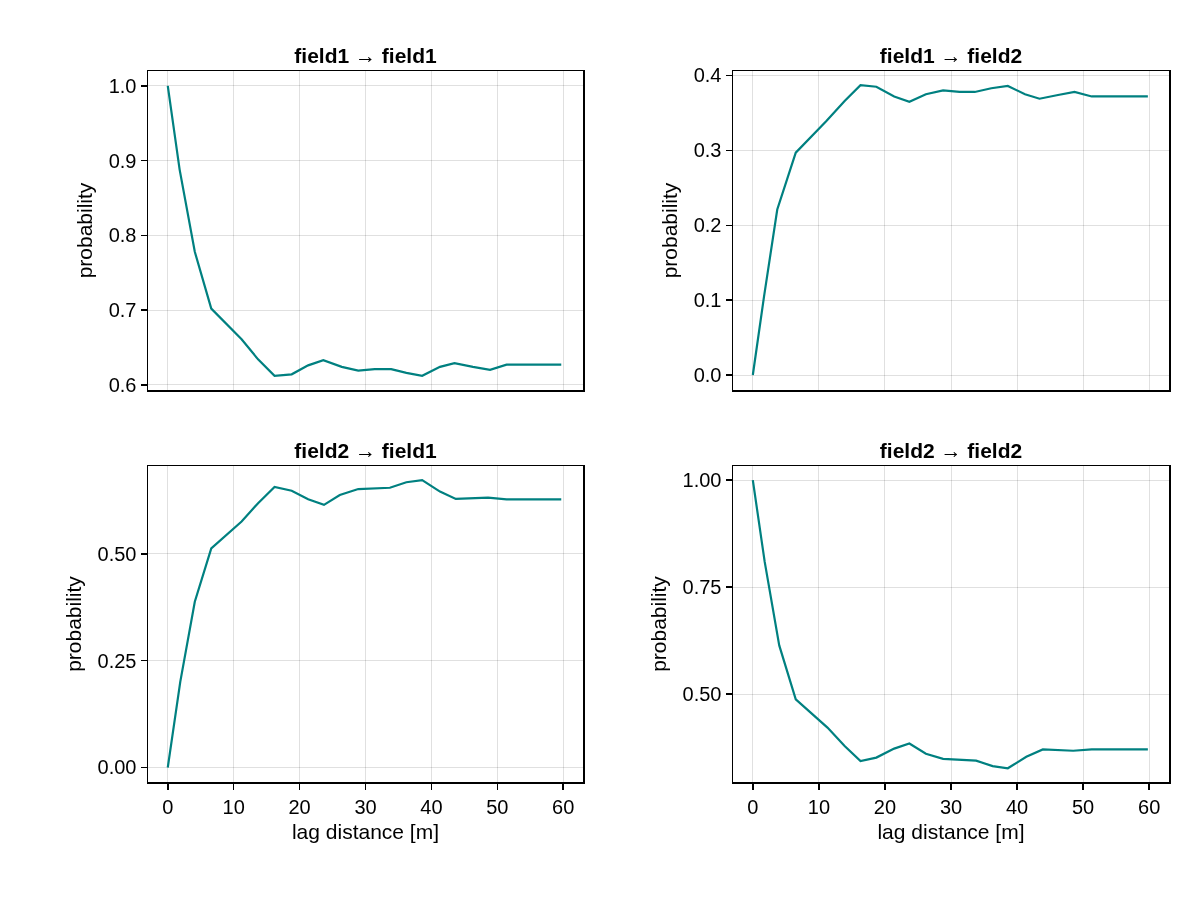 Image resolution: width=1200 pixels, height=900 pixels. Describe the element at coordinates (122, 235) in the screenshot. I see `y-tick-label: 0.8` at that location.